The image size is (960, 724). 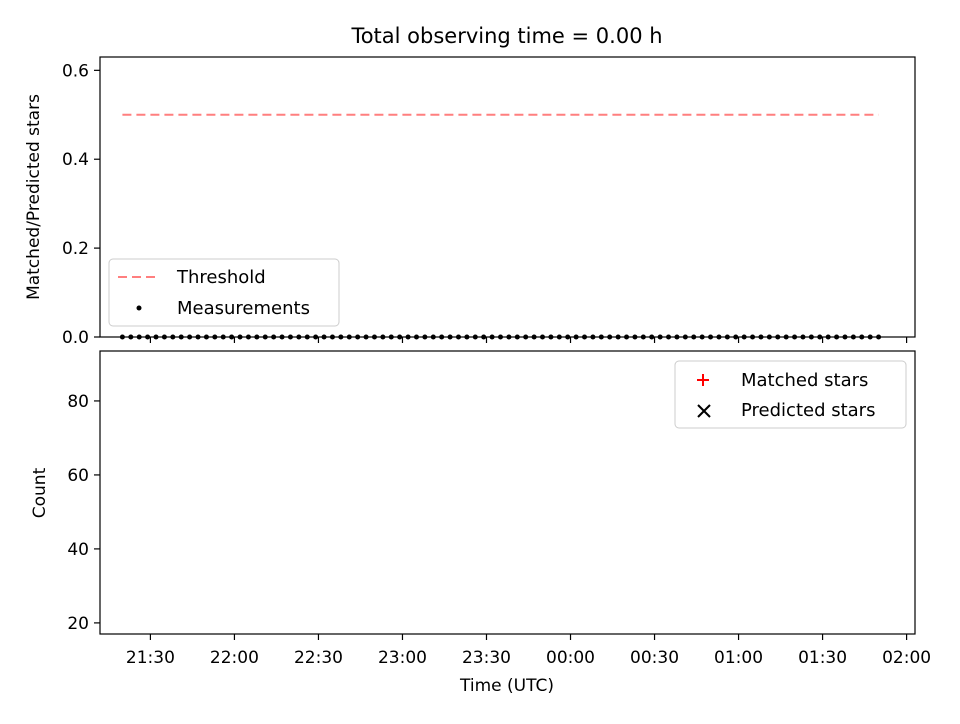 I want to click on chart-title: Total observing time = 0.00 h, so click(x=506, y=36).